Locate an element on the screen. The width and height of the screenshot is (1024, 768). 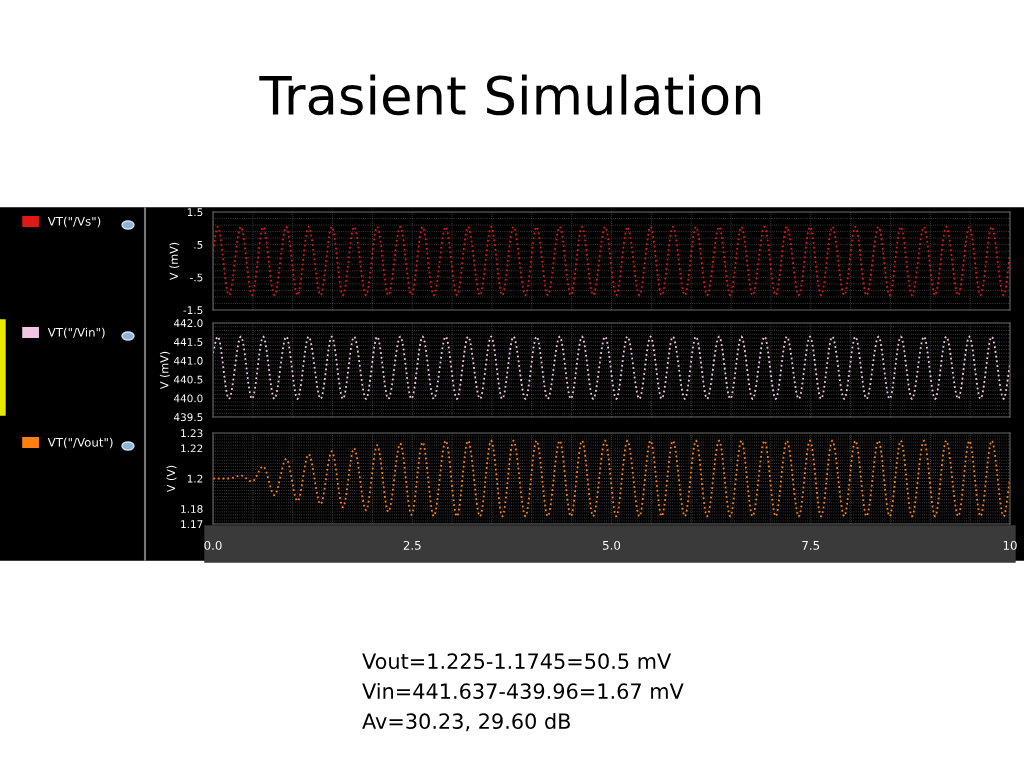
y-tick-label: 441.5 is located at coordinates (188, 342).